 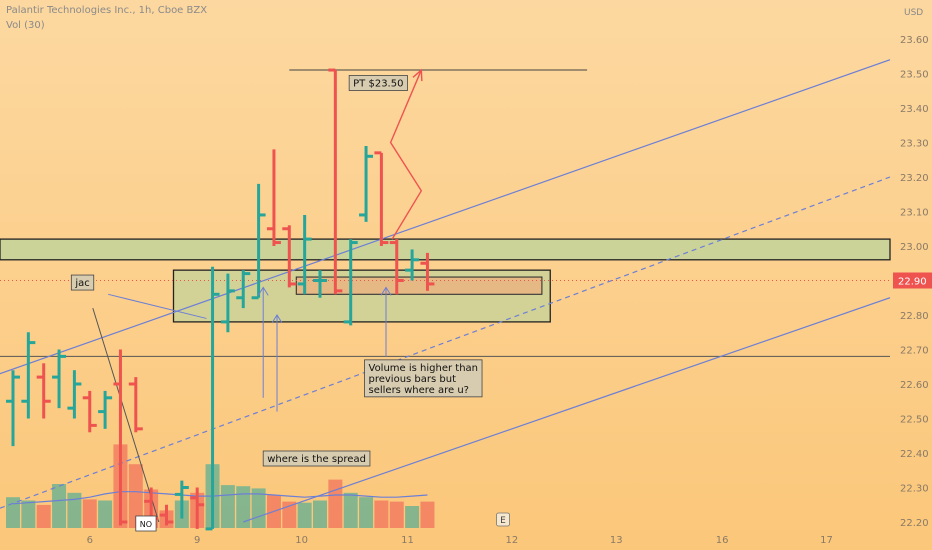 What do you see at coordinates (914, 316) in the screenshot?
I see `price-axis-tick: 22.80` at bounding box center [914, 316].